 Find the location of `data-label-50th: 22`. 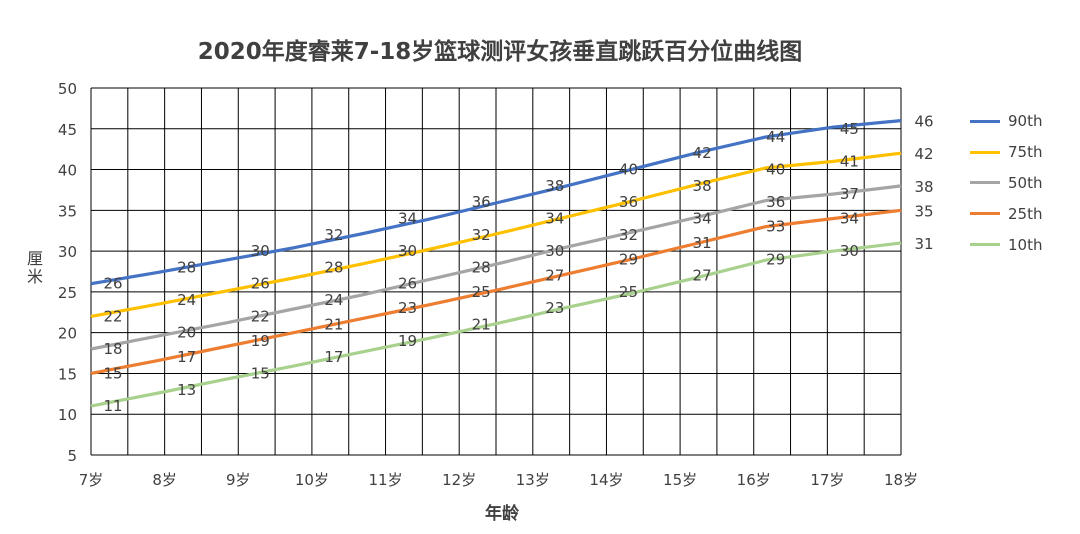

data-label-50th: 22 is located at coordinates (260, 316).